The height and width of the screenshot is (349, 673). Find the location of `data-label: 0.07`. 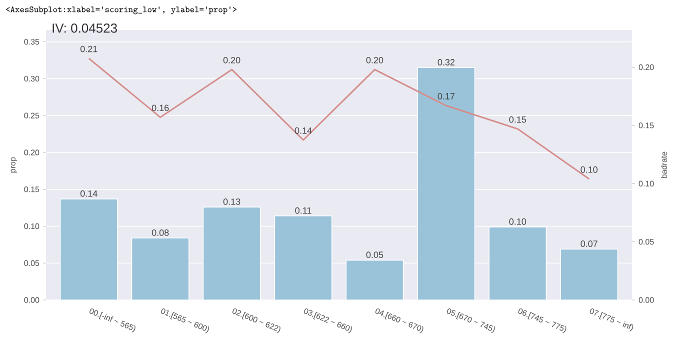

data-label: 0.07 is located at coordinates (589, 243).